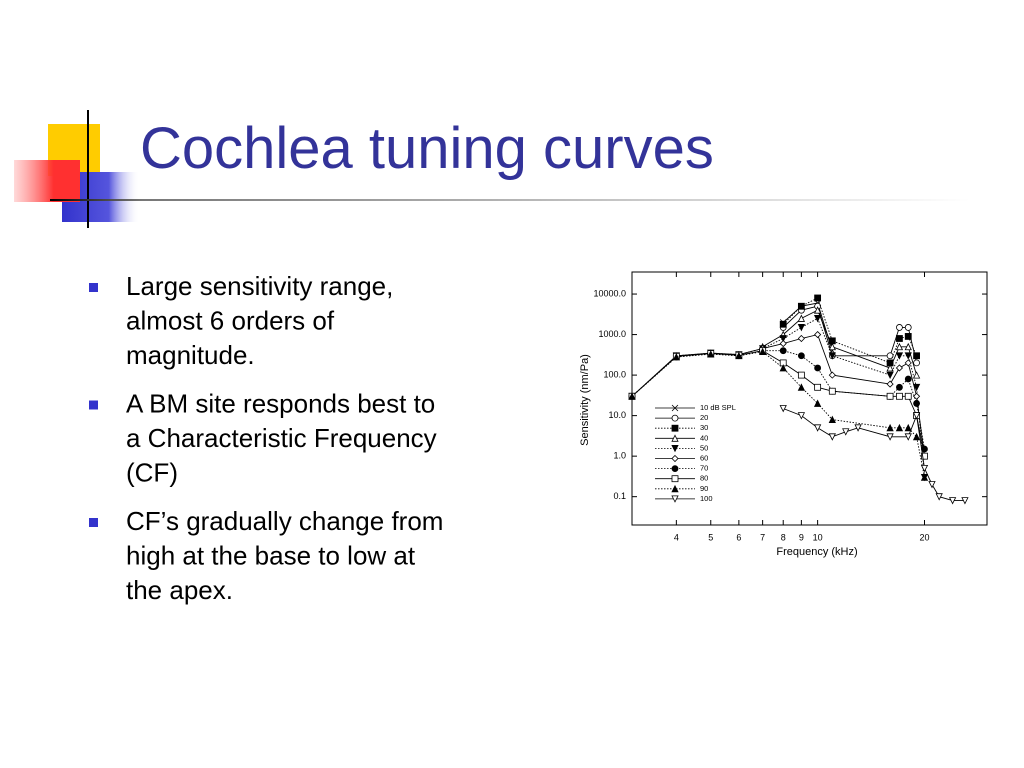 The width and height of the screenshot is (1024, 768). Describe the element at coordinates (510, 200) in the screenshot. I see `title-rule` at that location.